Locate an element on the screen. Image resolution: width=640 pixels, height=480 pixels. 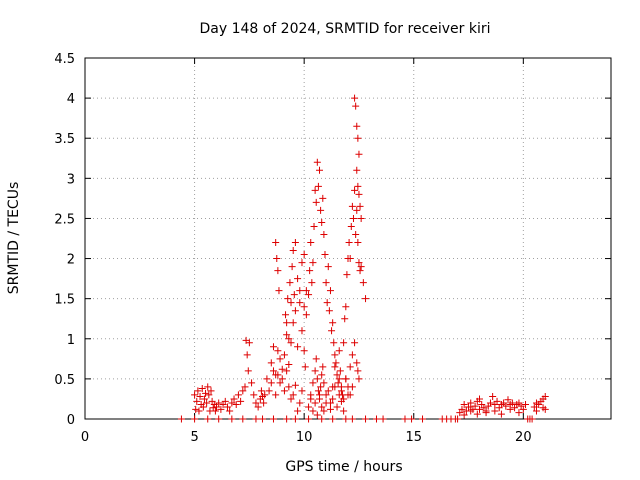
x-tick-label: 5 is located at coordinates (194, 437).